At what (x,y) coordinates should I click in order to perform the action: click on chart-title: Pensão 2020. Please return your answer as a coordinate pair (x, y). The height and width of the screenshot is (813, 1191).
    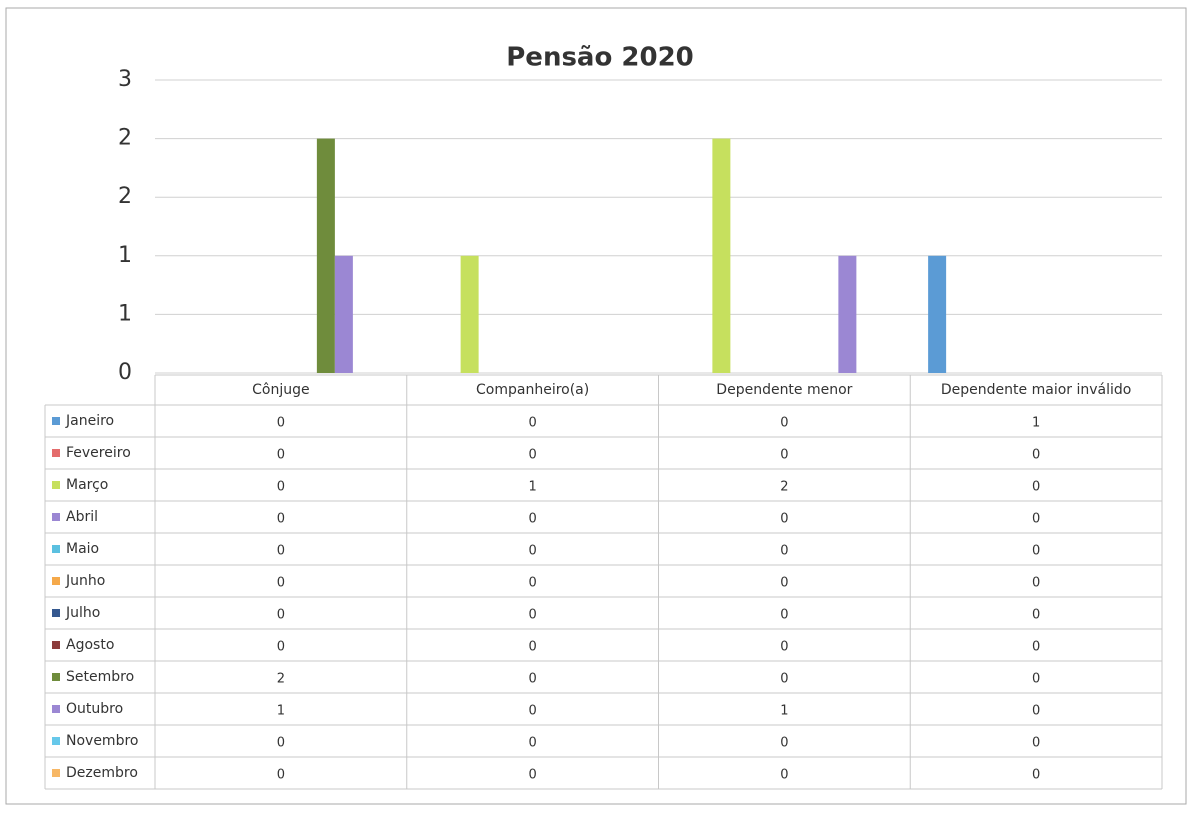
    Looking at the image, I should click on (600, 58).